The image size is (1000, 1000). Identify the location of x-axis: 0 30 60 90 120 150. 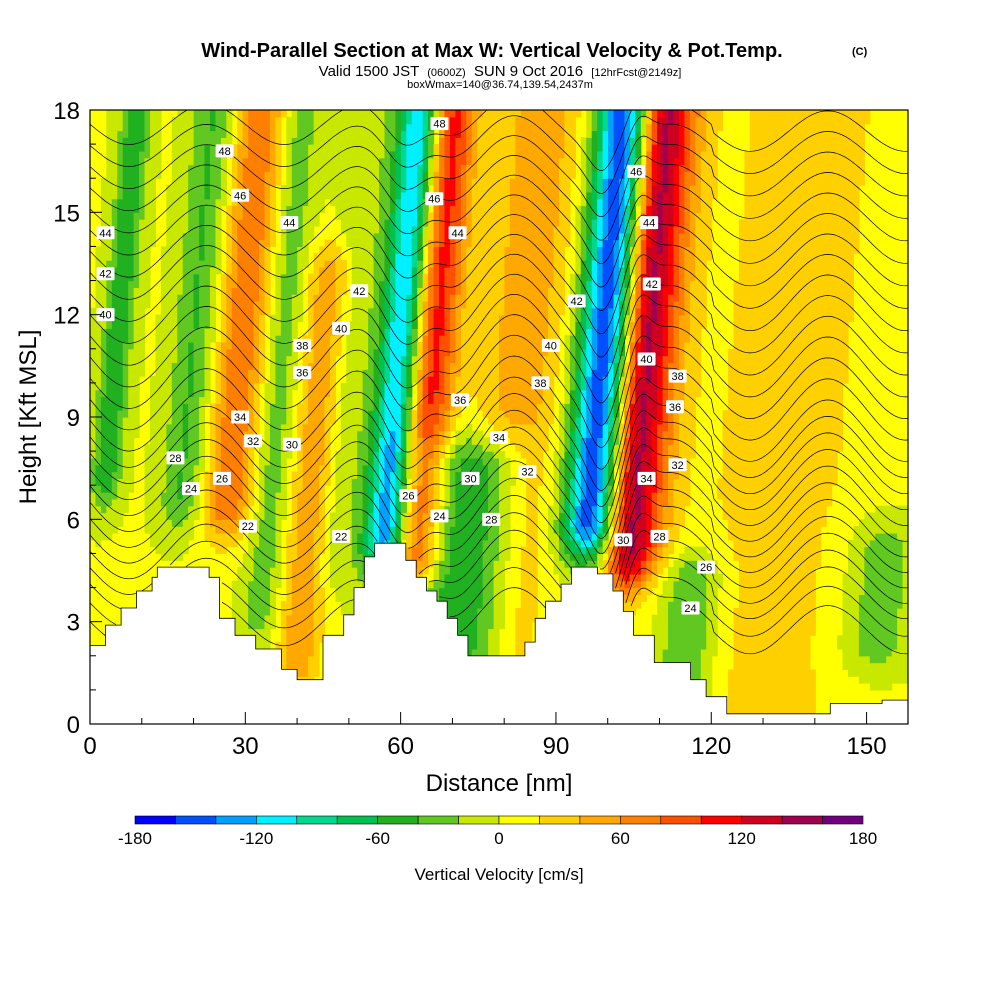
(485, 736).